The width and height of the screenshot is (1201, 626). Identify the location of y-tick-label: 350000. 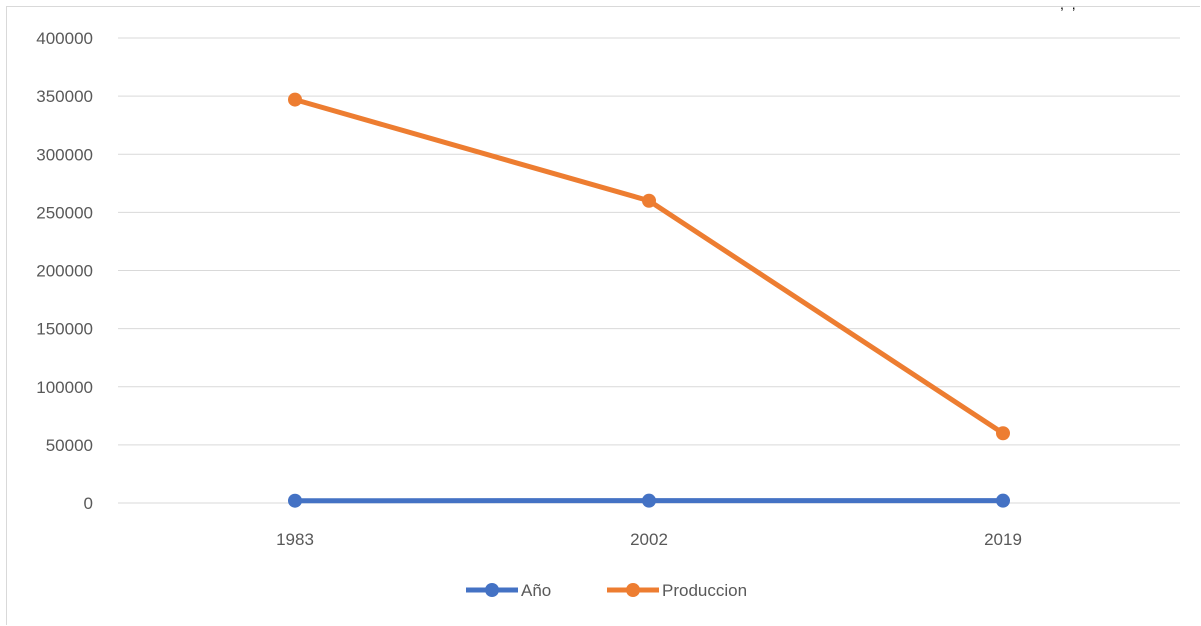
(64, 96).